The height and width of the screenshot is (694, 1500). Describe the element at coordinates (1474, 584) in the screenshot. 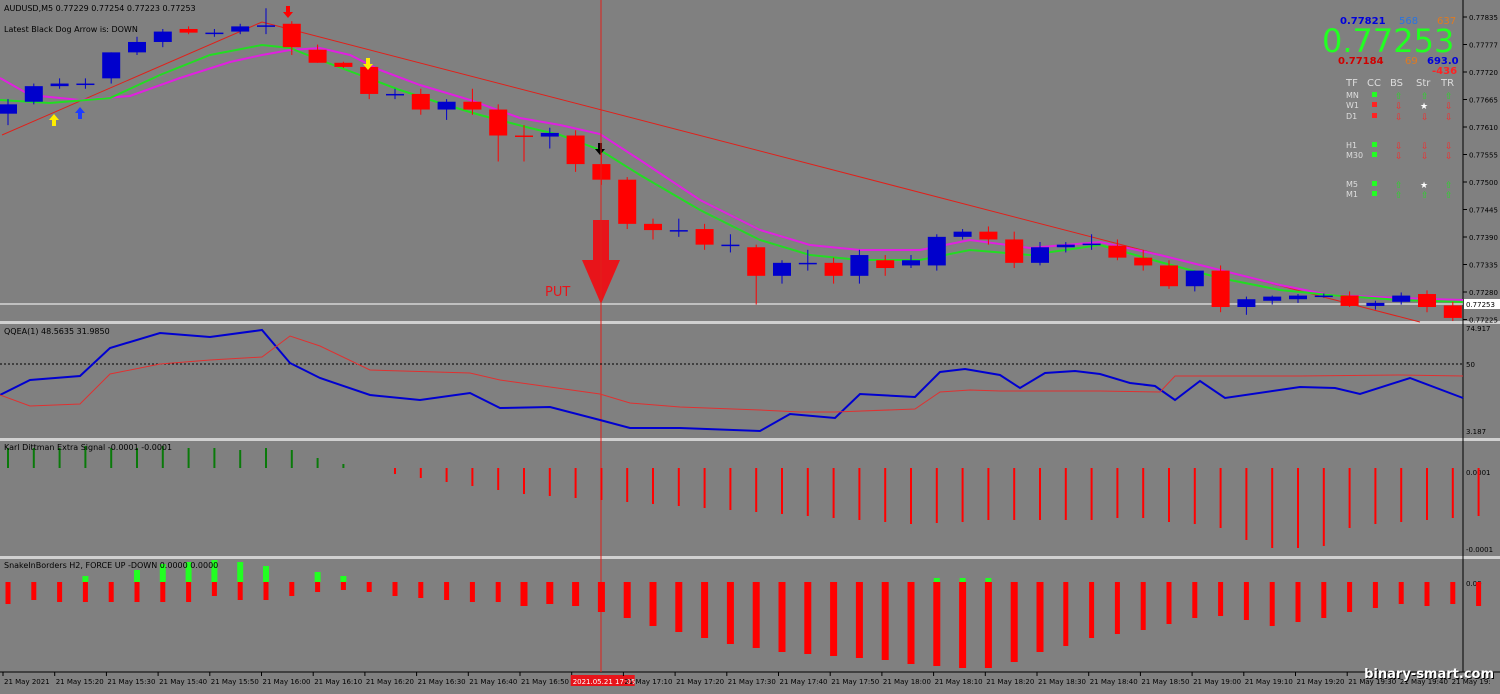

I see `snake-axis-label: 0.00` at that location.